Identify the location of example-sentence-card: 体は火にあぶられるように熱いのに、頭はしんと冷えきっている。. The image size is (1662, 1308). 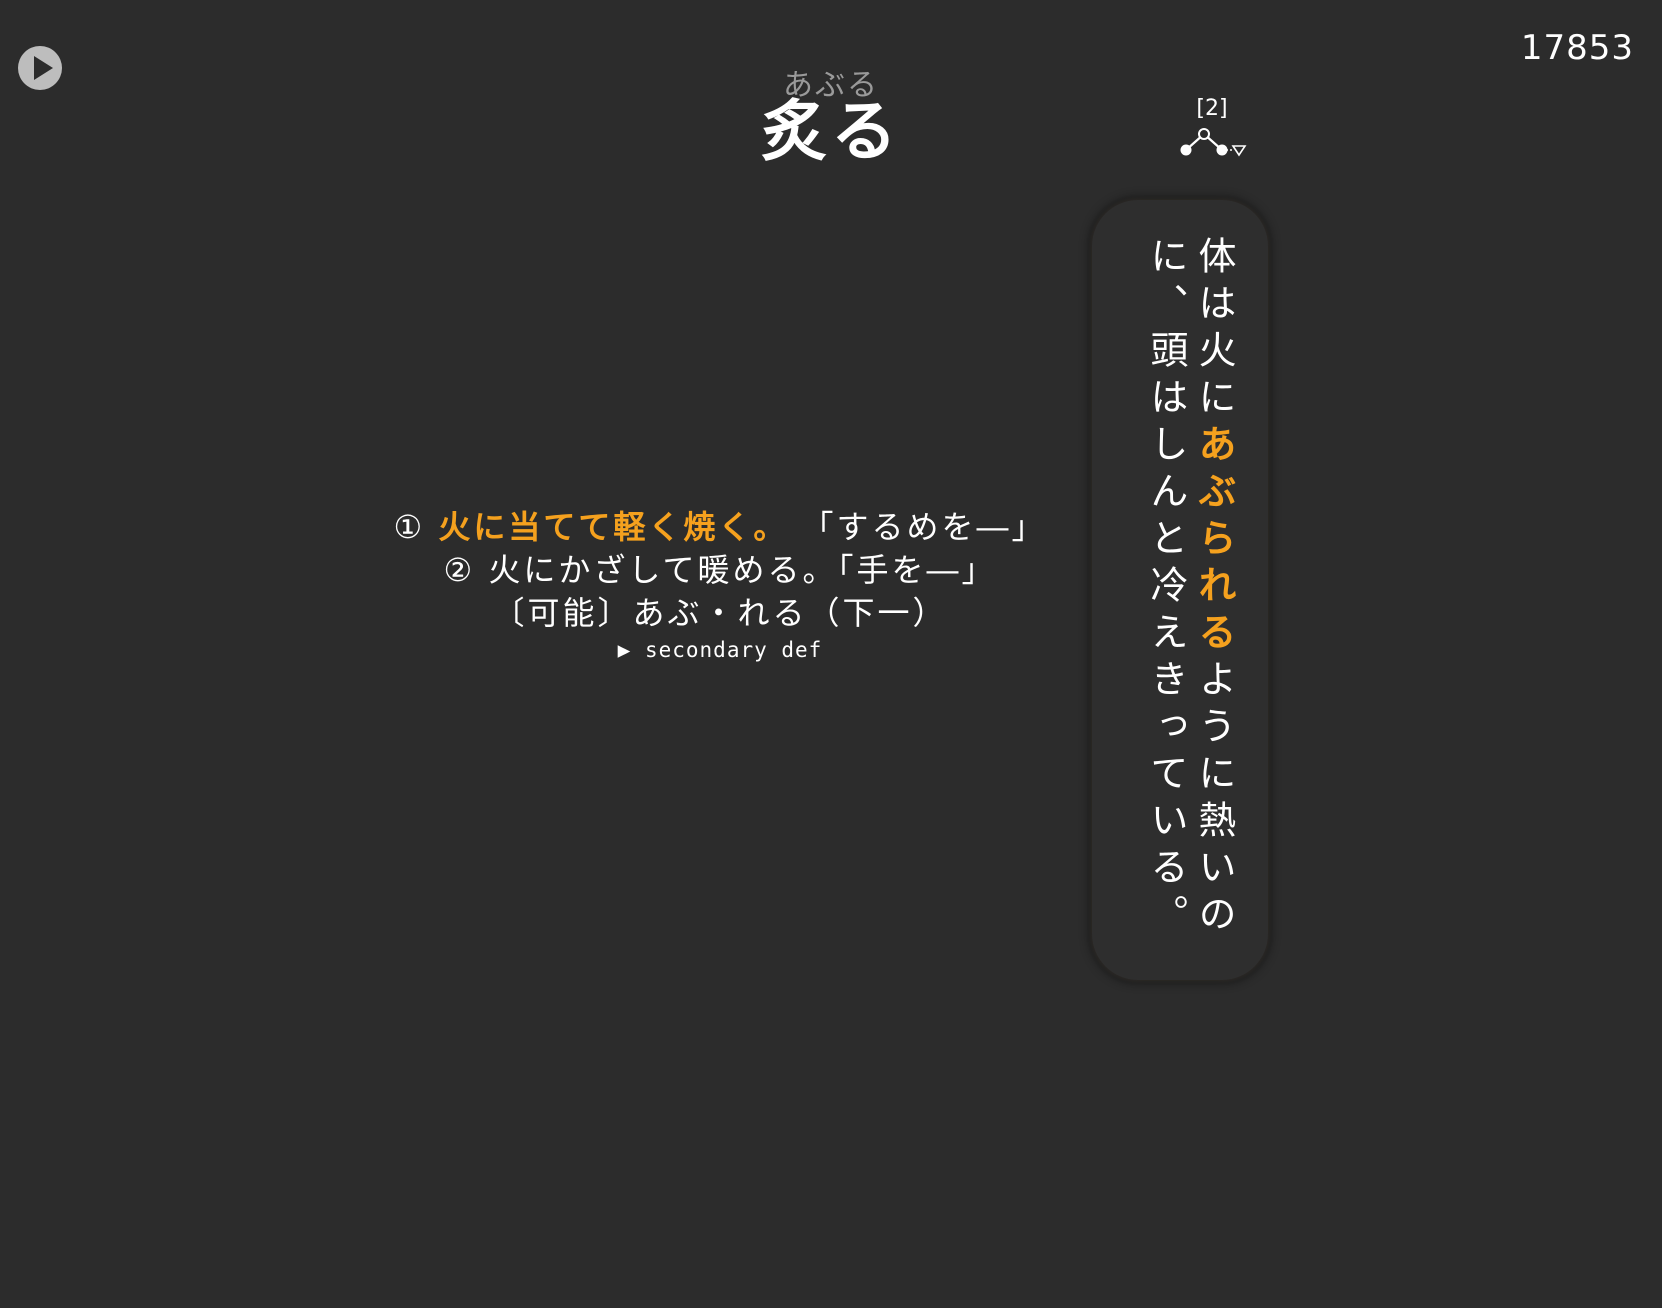
(1180, 590).